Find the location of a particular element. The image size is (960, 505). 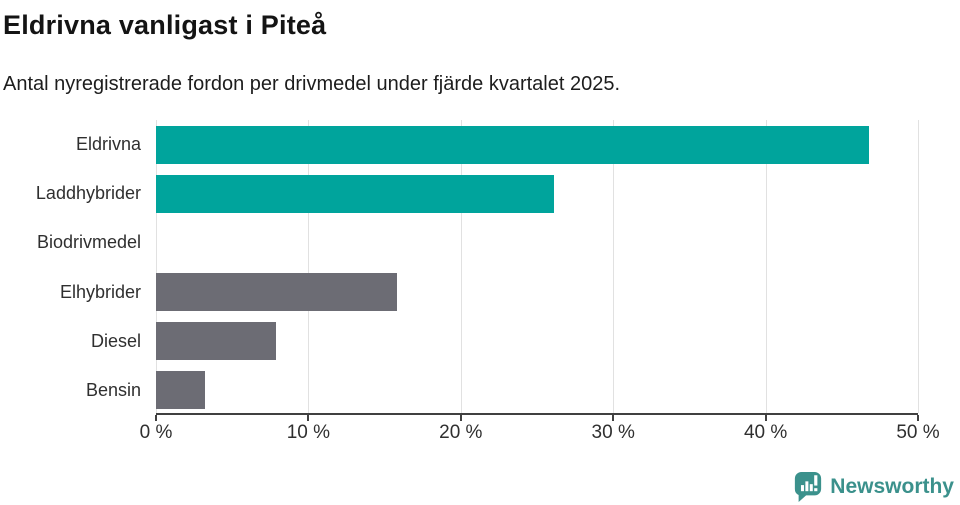

x-tick-label: 0 % is located at coordinates (156, 432).